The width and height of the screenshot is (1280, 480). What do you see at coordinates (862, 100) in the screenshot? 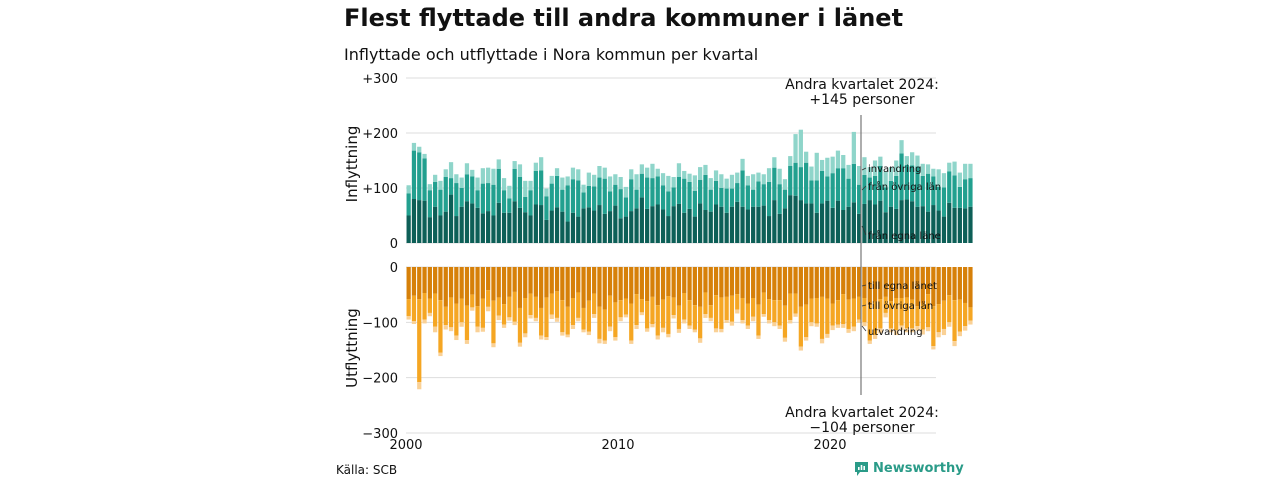
I see `top-annotation-line-2: +145 personer` at bounding box center [862, 100].